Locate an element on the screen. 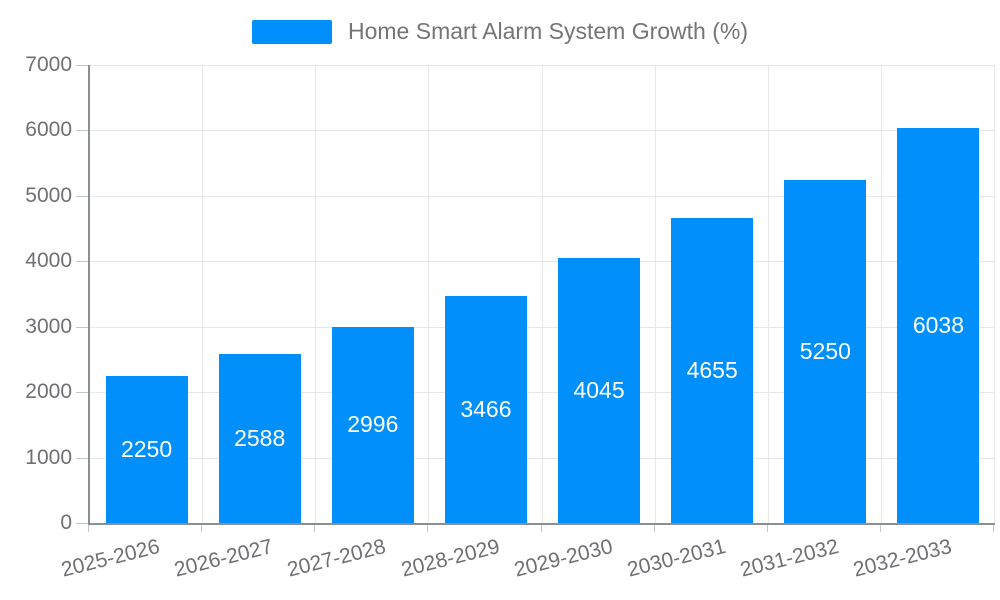 The width and height of the screenshot is (1000, 600). bar-value-label: 5250 is located at coordinates (825, 350).